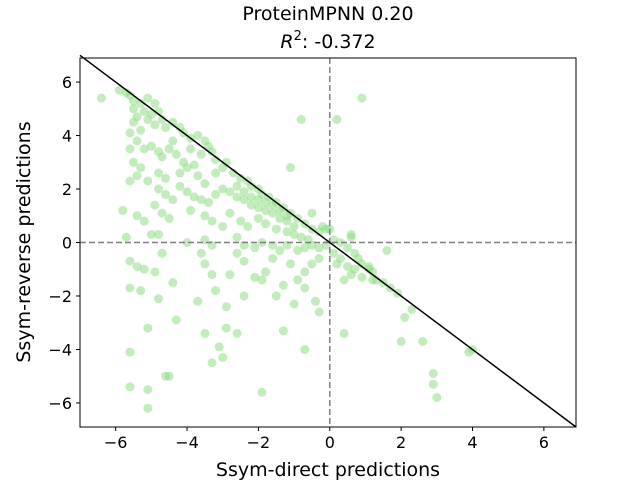 This screenshot has height=480, width=640. What do you see at coordinates (298, 36) in the screenshot?
I see `subtitle-superscript: 2` at bounding box center [298, 36].